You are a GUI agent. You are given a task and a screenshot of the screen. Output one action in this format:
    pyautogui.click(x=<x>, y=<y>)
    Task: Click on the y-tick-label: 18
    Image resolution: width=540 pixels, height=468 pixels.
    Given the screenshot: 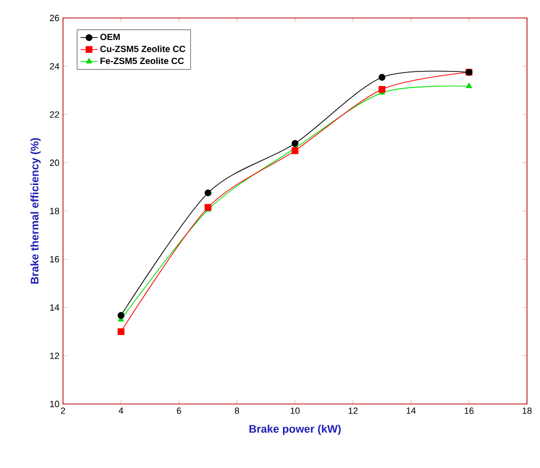 What is the action you would take?
    pyautogui.click(x=55, y=211)
    